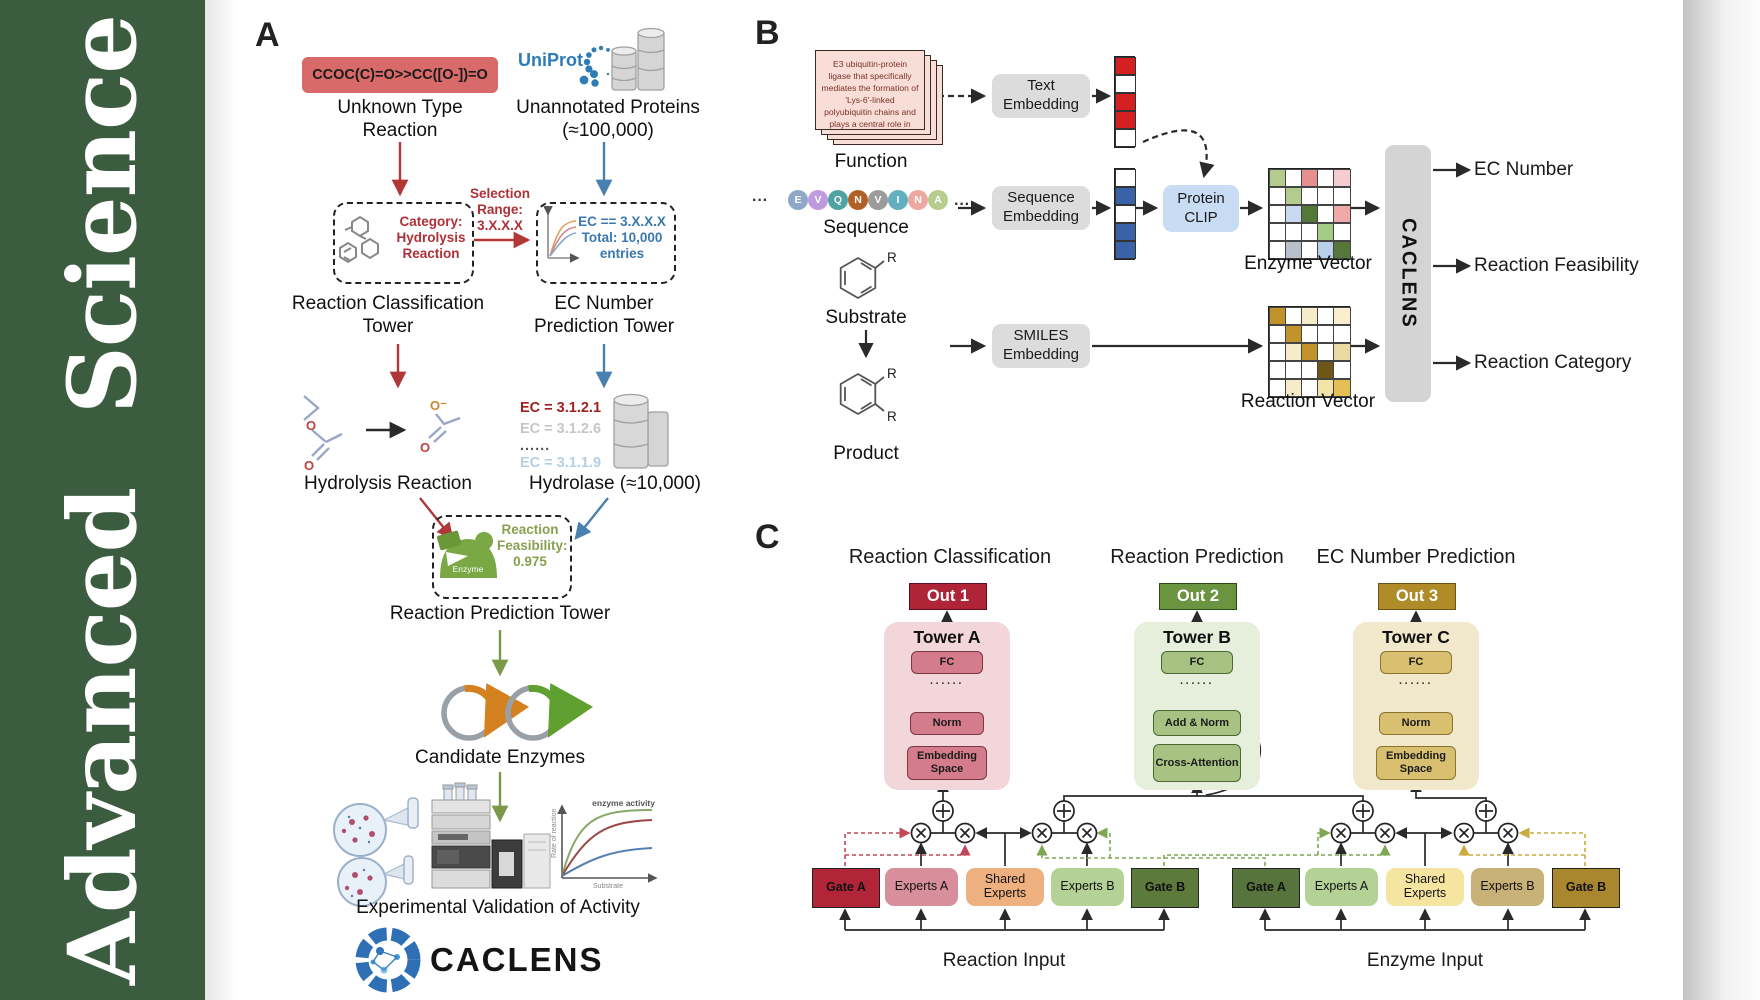 This screenshot has height=1000, width=1760. Describe the element at coordinates (550, 60) in the screenshot. I see `uniprot-logo-text: UniProt` at that location.